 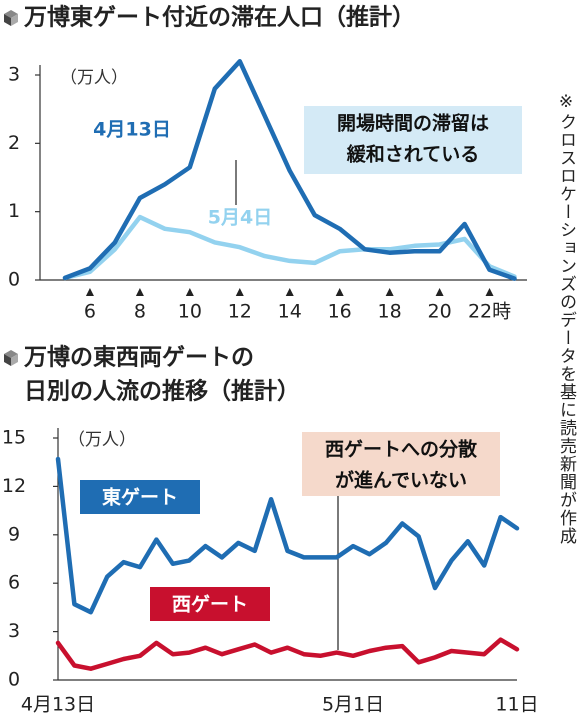 What do you see at coordinates (190, 312) in the screenshot?
I see `x-tick-label: 10` at bounding box center [190, 312].